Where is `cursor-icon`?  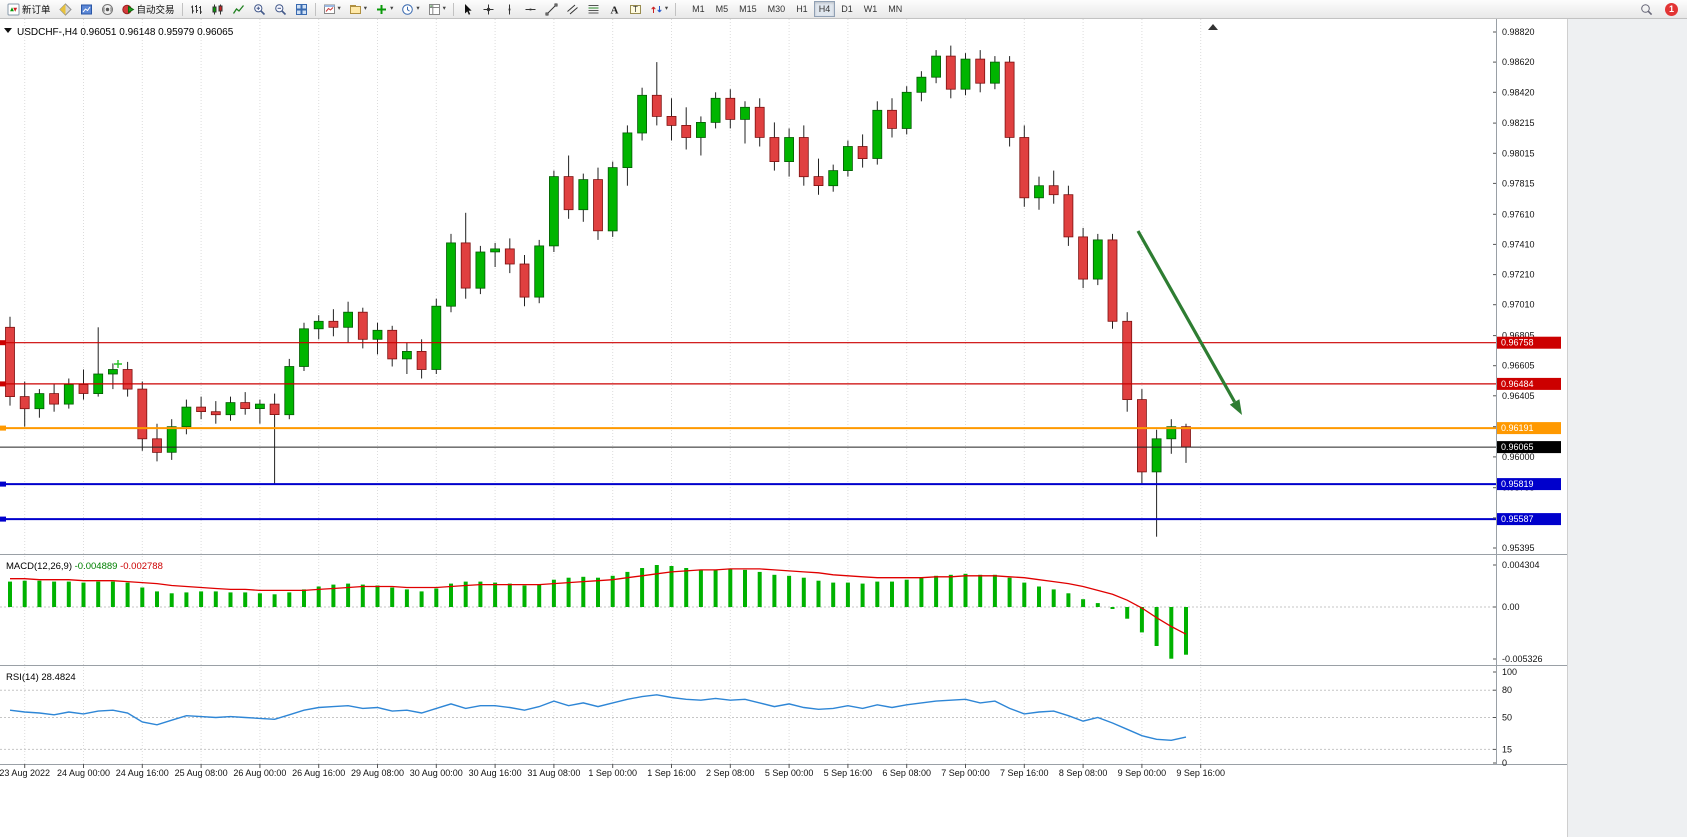 cursor-icon is located at coordinates (468, 9).